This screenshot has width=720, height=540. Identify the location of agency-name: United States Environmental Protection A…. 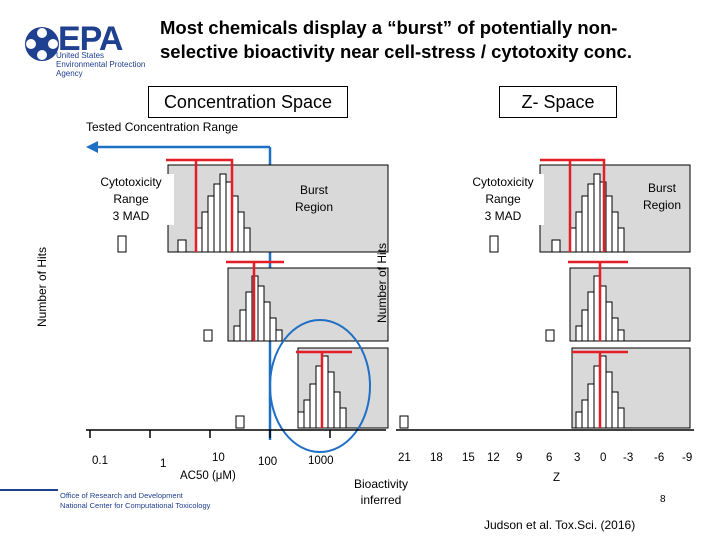
(101, 64).